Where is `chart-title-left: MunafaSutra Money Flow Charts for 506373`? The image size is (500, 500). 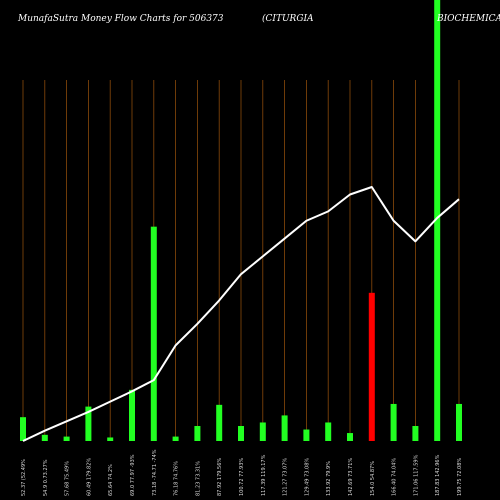 chart-title-left: MunafaSutra Money Flow Charts for 506373 is located at coordinates (120, 19).